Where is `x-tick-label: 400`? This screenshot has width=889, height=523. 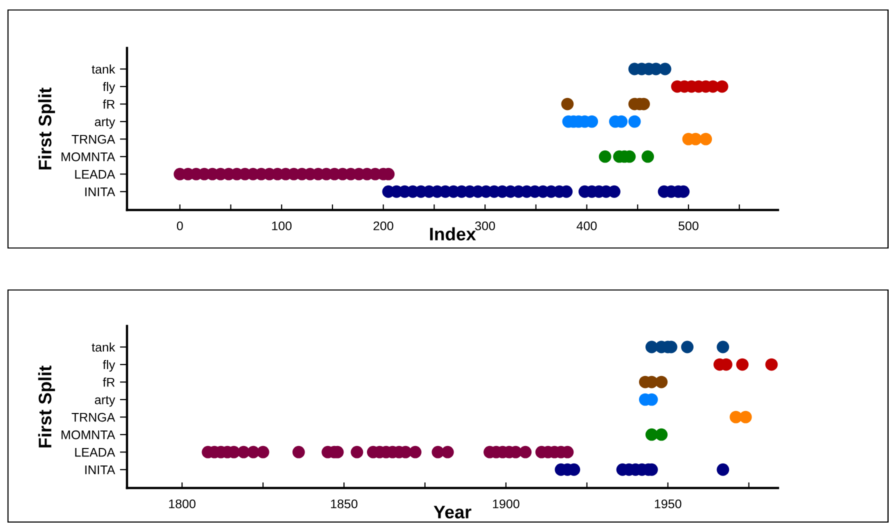
x-tick-label: 400 is located at coordinates (586, 225).